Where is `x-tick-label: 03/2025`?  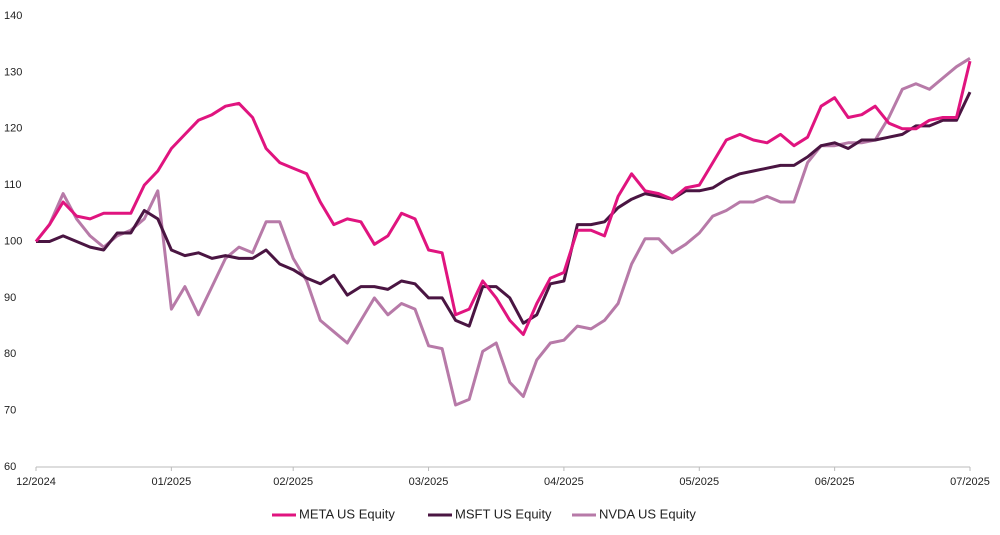 x-tick-label: 03/2025 is located at coordinates (429, 482).